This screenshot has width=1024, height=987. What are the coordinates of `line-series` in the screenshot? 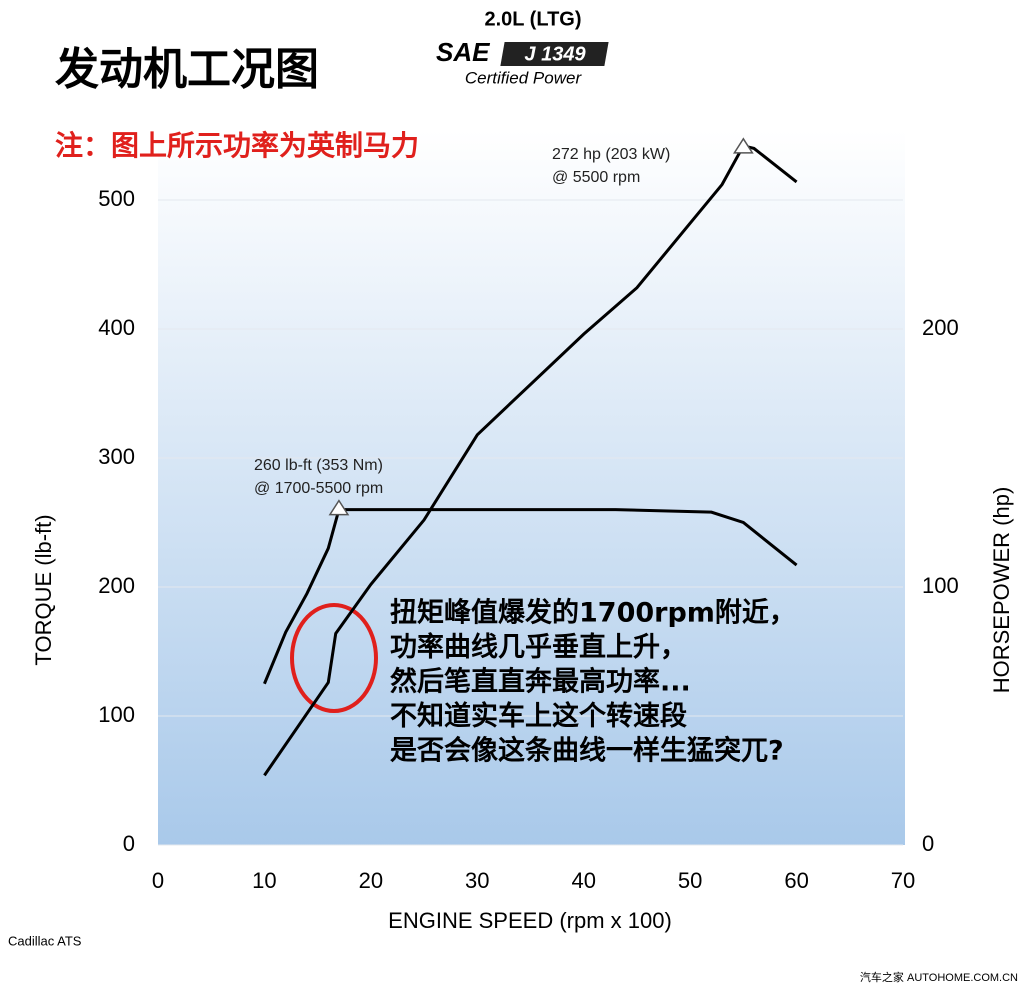 It's located at (530, 596).